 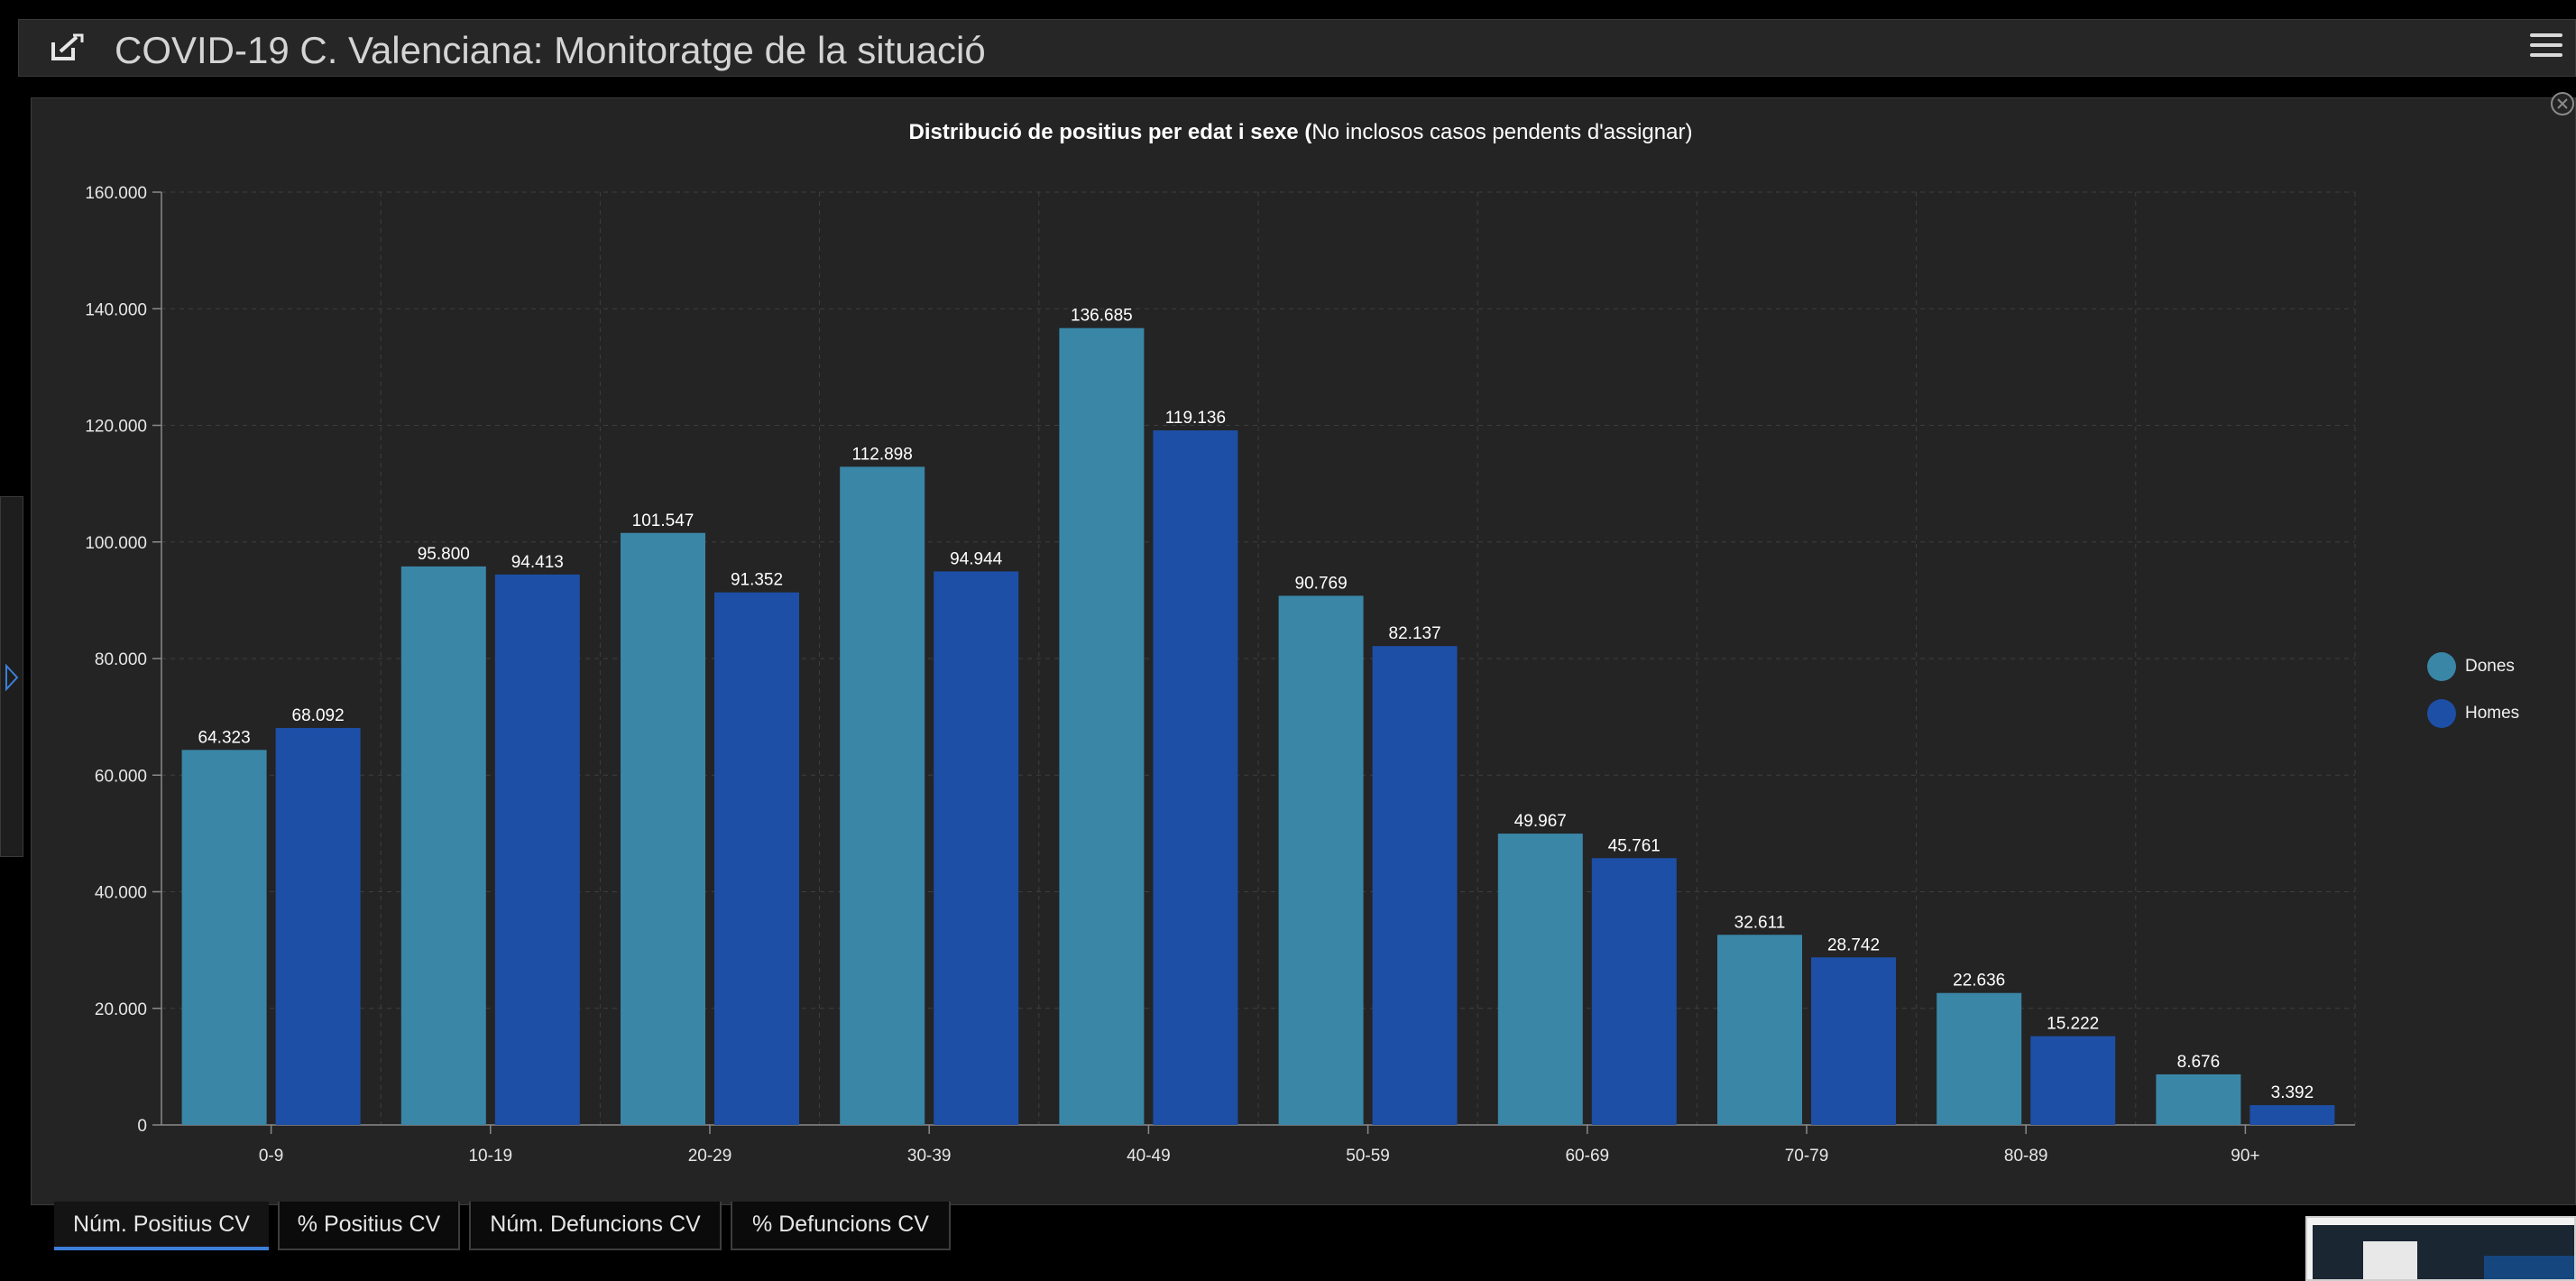 What do you see at coordinates (2245, 1156) in the screenshot?
I see `x-tick-label: 90+` at bounding box center [2245, 1156].